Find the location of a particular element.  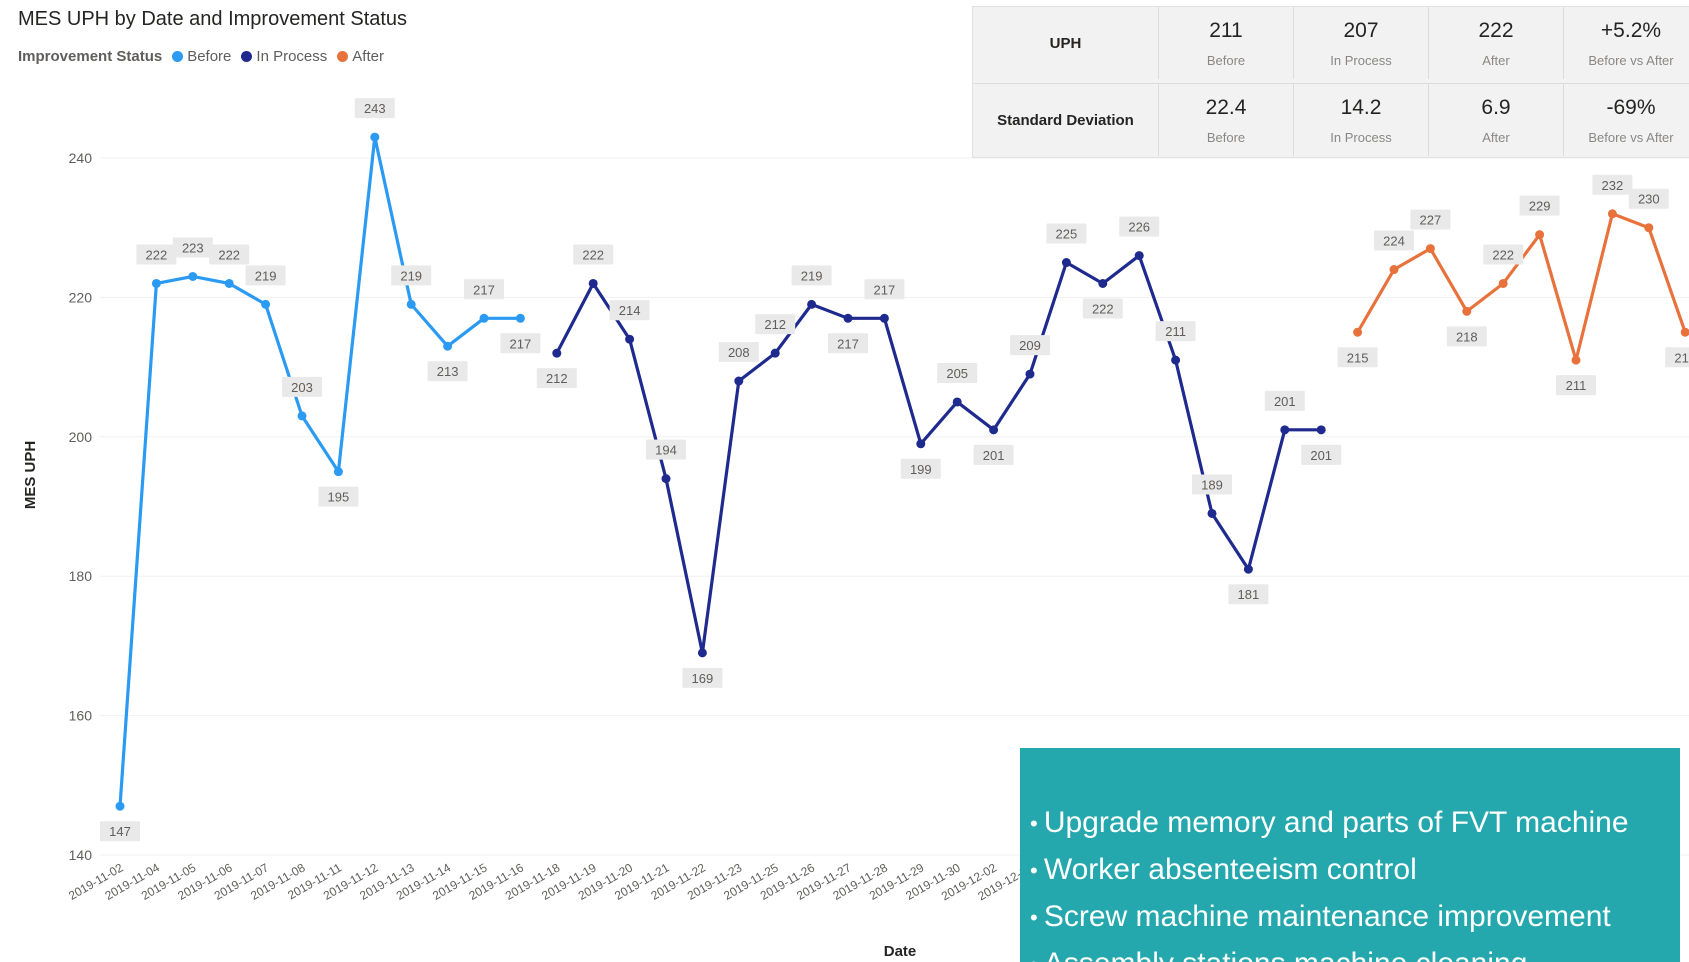

data-label: 195 is located at coordinates (339, 497).